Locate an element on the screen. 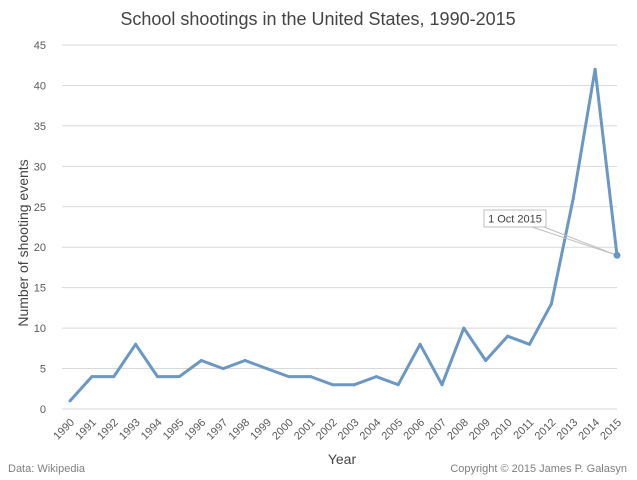 The height and width of the screenshot is (480, 637). source-note: Data: Wikipedia is located at coordinates (47, 469).